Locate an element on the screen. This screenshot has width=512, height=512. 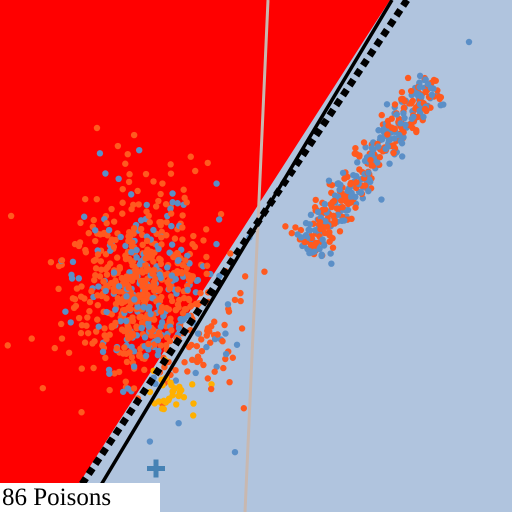
poison-count: 86 Poisons is located at coordinates (56, 497).